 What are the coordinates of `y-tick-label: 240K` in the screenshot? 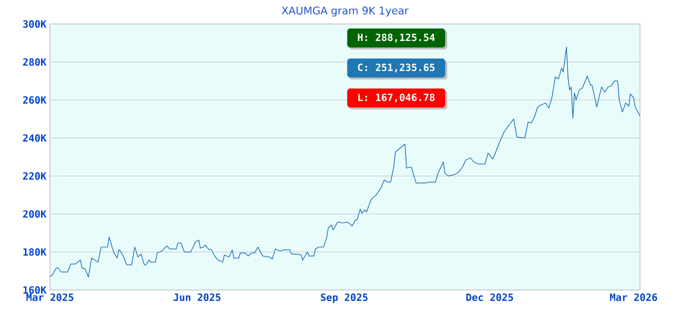 It's located at (34, 138).